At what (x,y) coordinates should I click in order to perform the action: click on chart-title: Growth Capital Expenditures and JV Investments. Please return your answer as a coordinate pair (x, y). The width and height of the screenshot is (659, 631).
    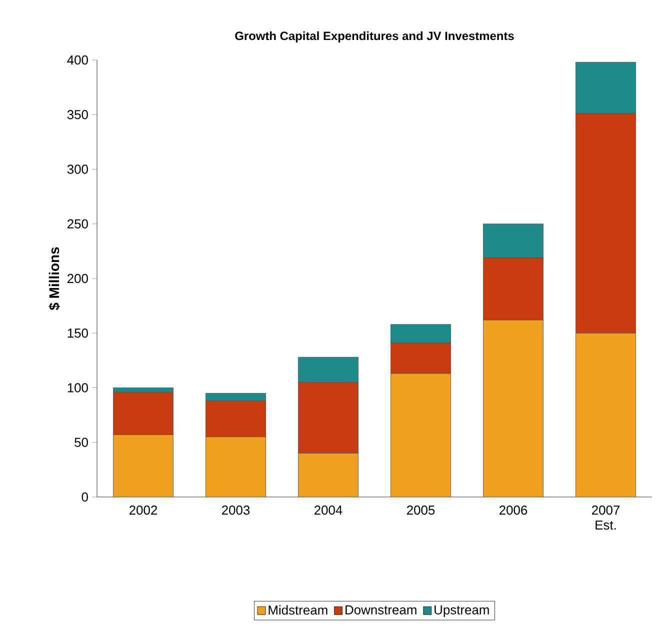
    Looking at the image, I should click on (374, 36).